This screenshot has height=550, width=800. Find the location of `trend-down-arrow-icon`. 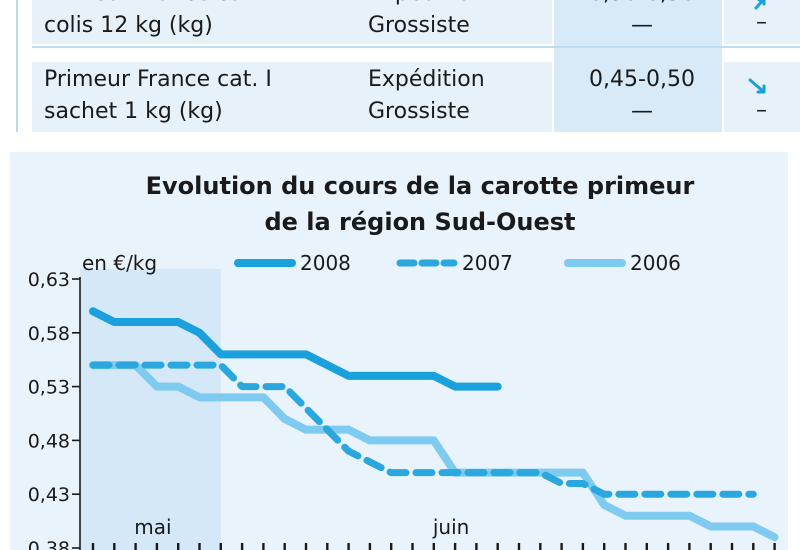

trend-down-arrow-icon is located at coordinates (757, 86).